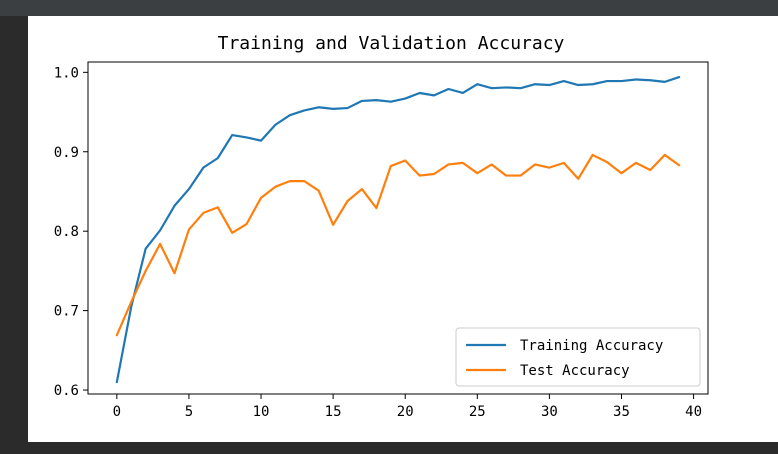 The image size is (778, 454). What do you see at coordinates (66, 312) in the screenshot?
I see `y-tick-label: 0.7` at bounding box center [66, 312].